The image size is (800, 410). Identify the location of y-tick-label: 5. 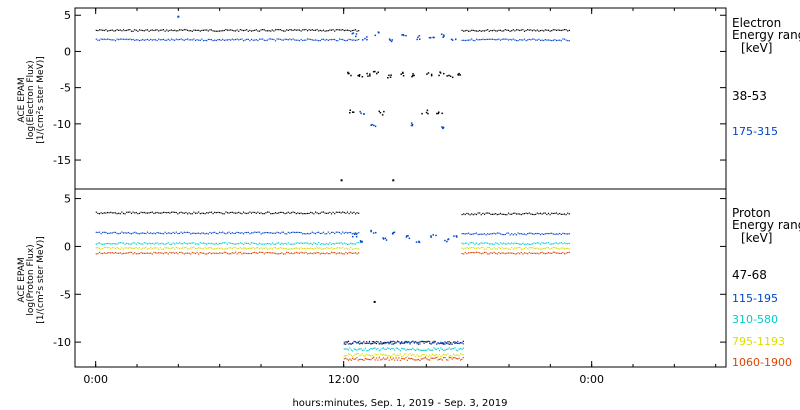
(67, 199).